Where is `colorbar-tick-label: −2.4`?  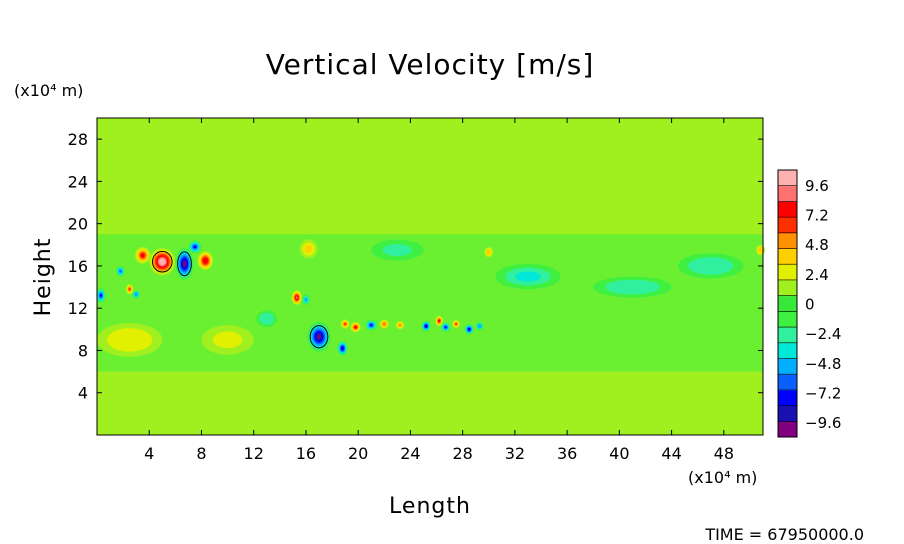 colorbar-tick-label: −2.4 is located at coordinates (823, 334).